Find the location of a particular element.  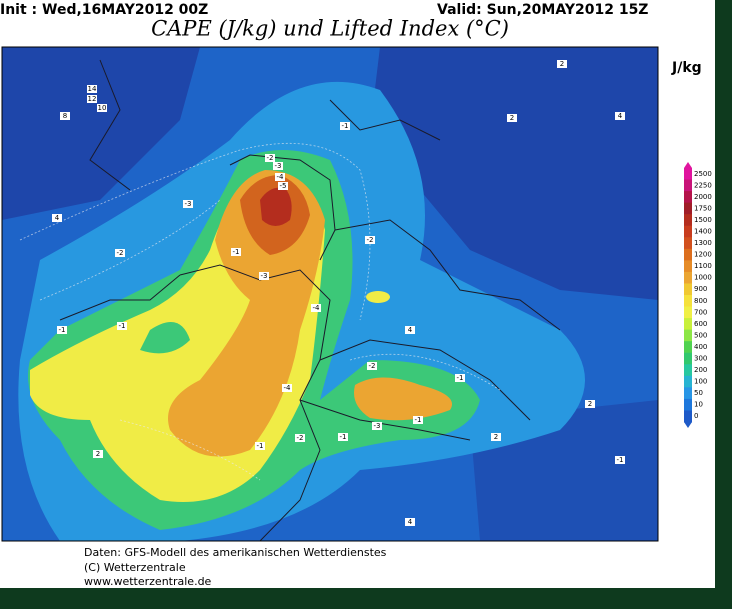

colorbar-label: 400 is located at coordinates (700, 347).